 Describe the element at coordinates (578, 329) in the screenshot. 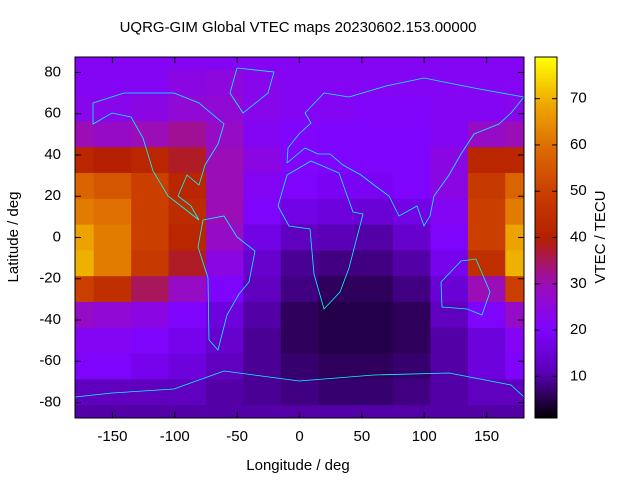

I see `colorbar-tick-label: 20` at that location.